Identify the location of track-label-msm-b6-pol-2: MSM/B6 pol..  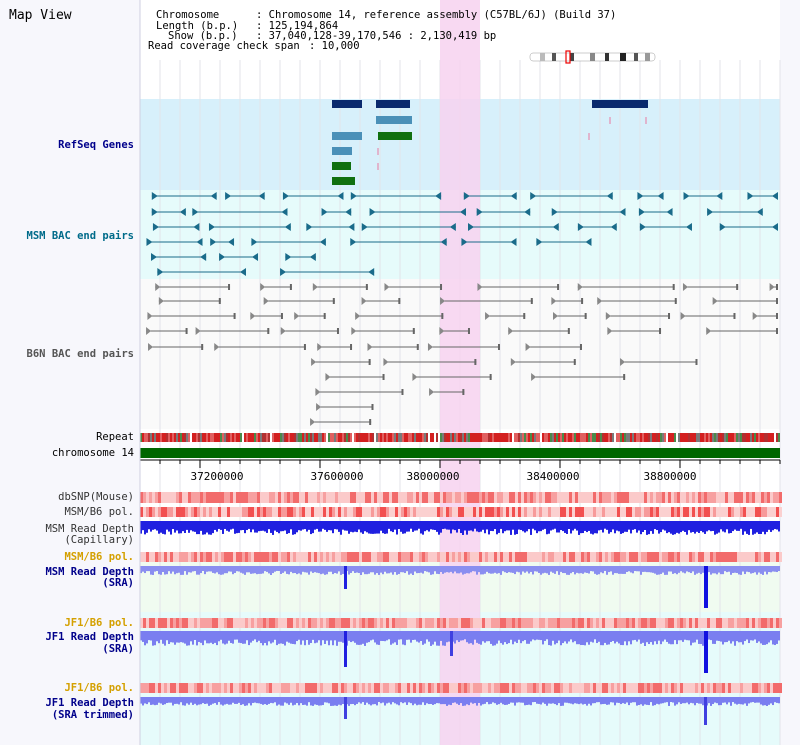
(99, 557).